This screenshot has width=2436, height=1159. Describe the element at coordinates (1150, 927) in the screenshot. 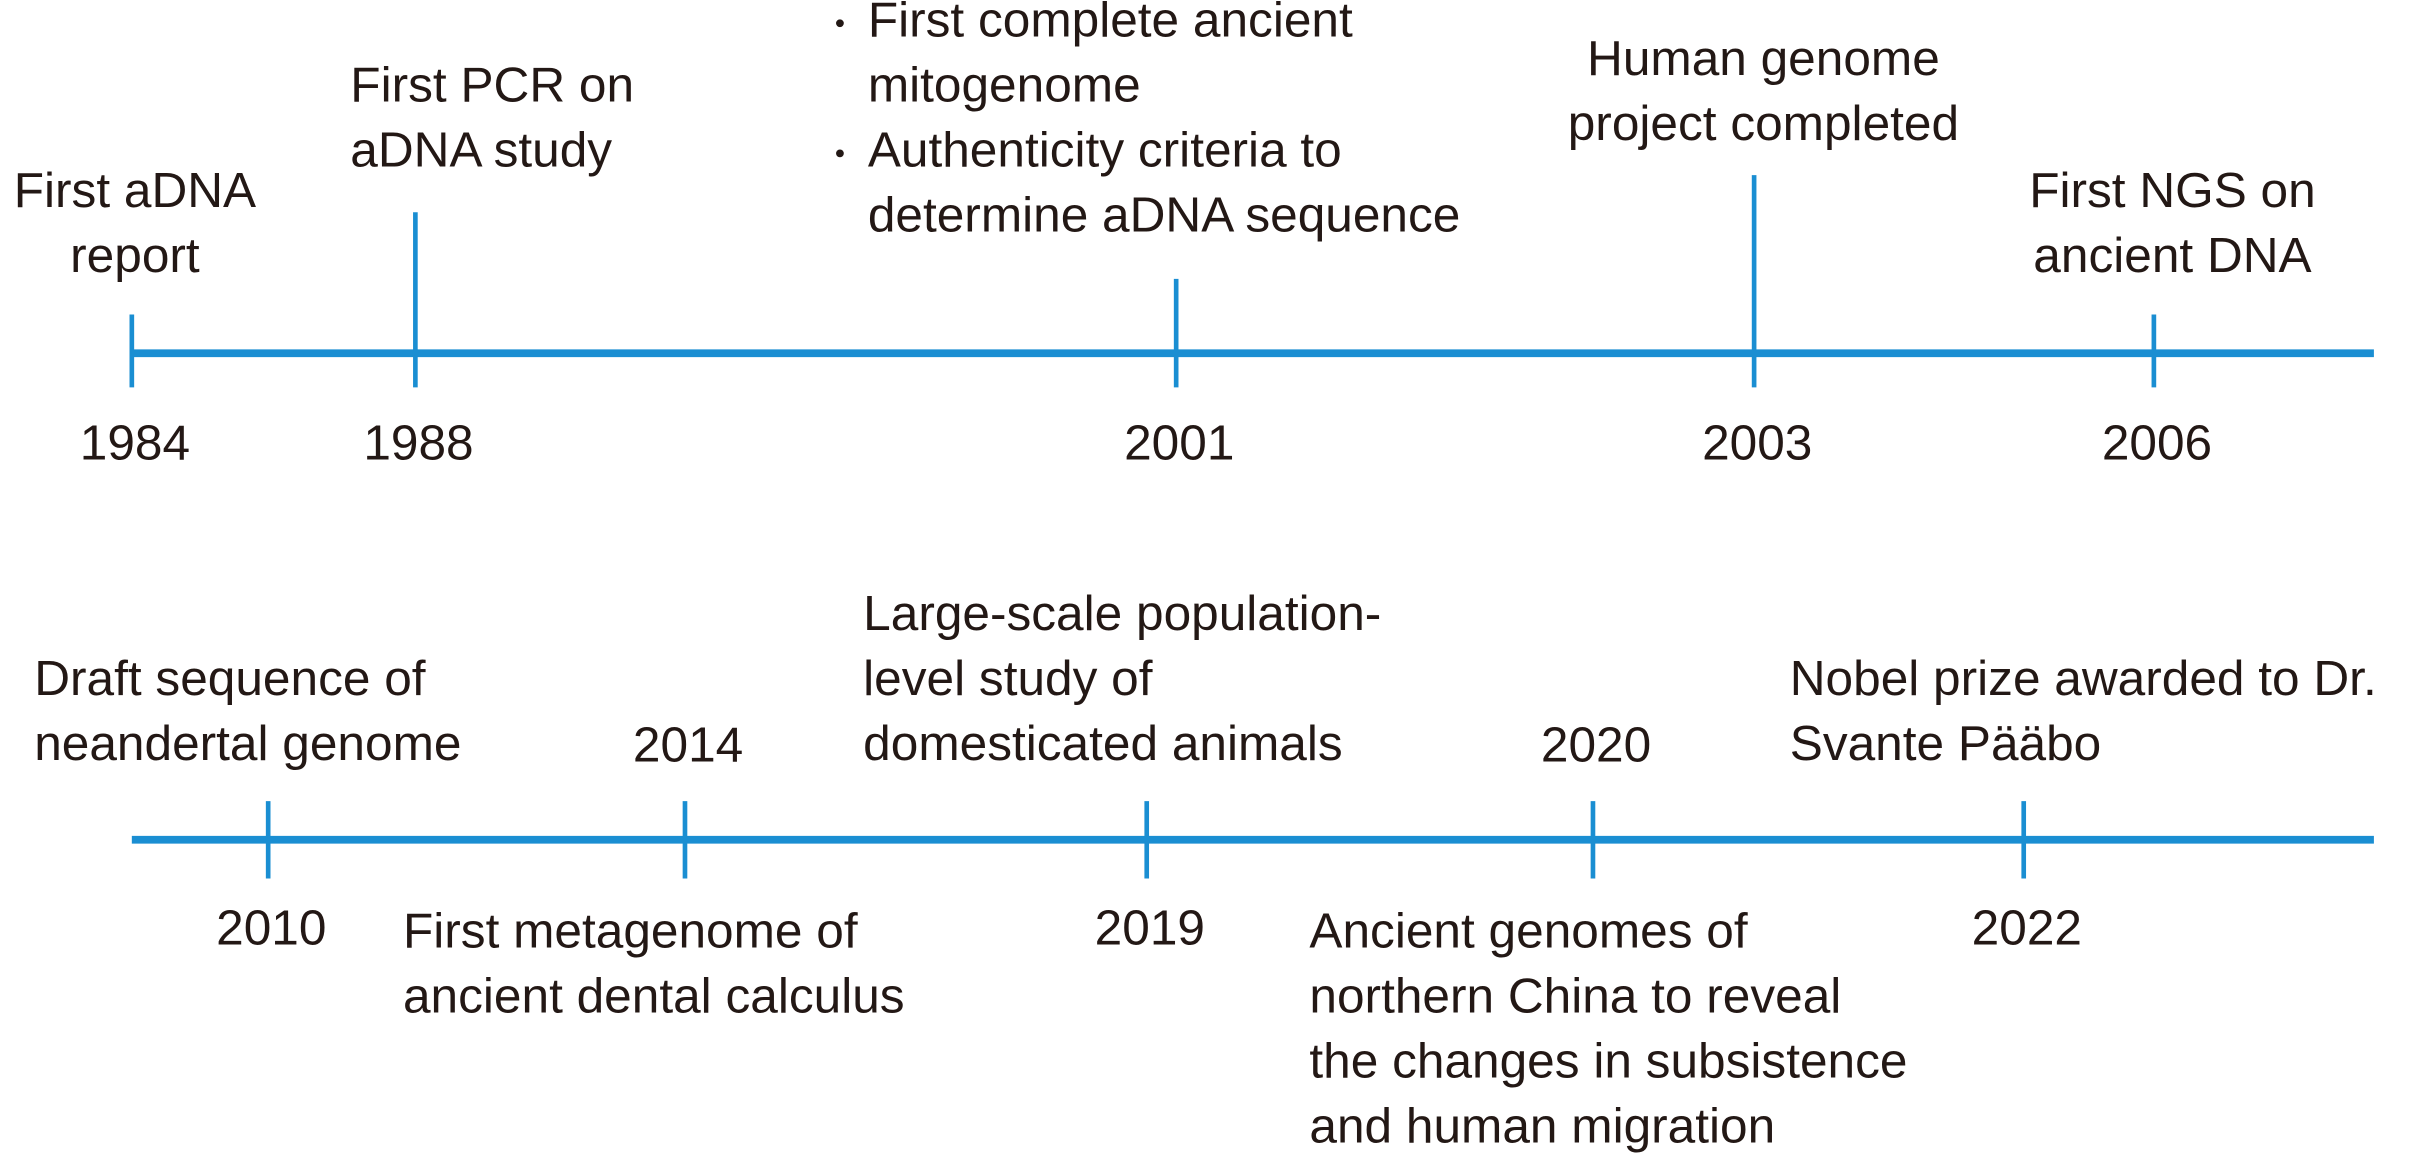

I see `year-label: 2019` at that location.